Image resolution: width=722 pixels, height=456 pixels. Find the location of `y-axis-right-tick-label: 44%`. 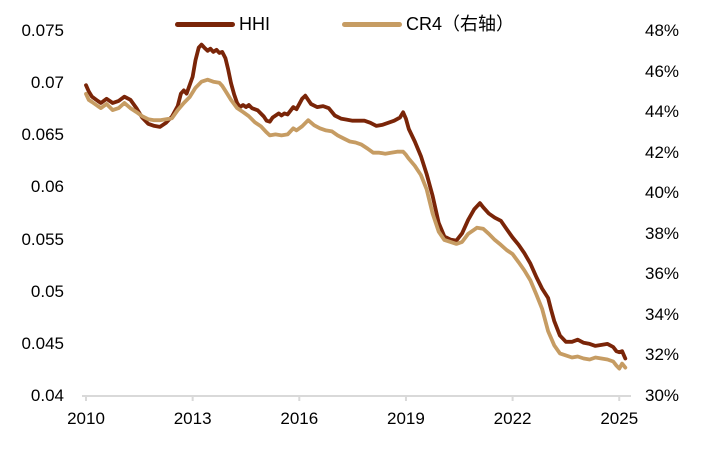

y-axis-right-tick-label: 44% is located at coordinates (662, 112).